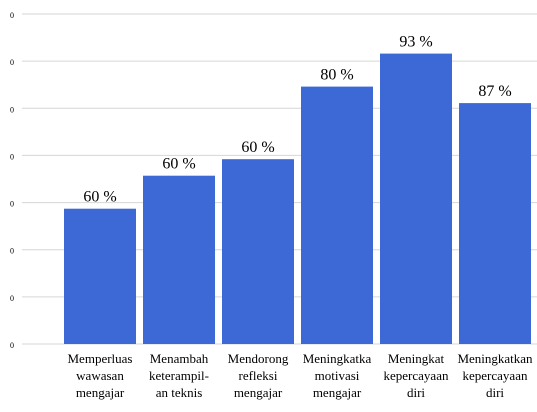  I want to click on category-label: Meningkatkan, so click(495, 358).